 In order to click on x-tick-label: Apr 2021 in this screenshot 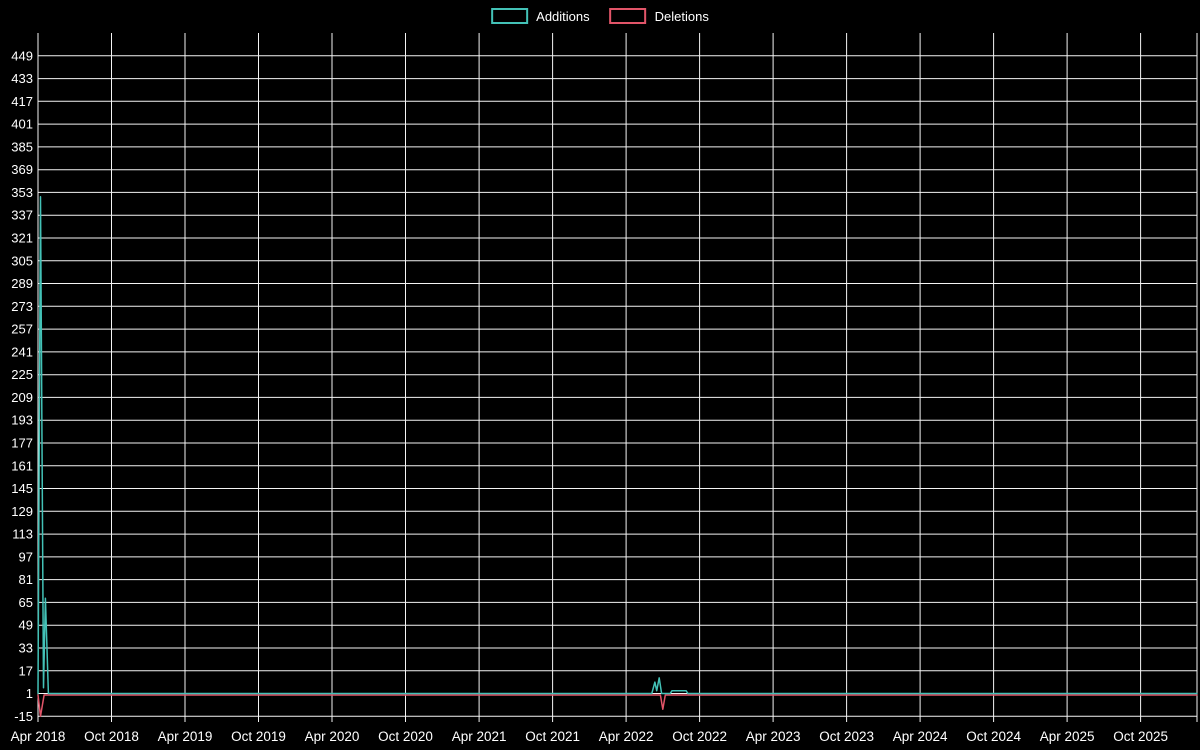, I will do `click(479, 736)`.